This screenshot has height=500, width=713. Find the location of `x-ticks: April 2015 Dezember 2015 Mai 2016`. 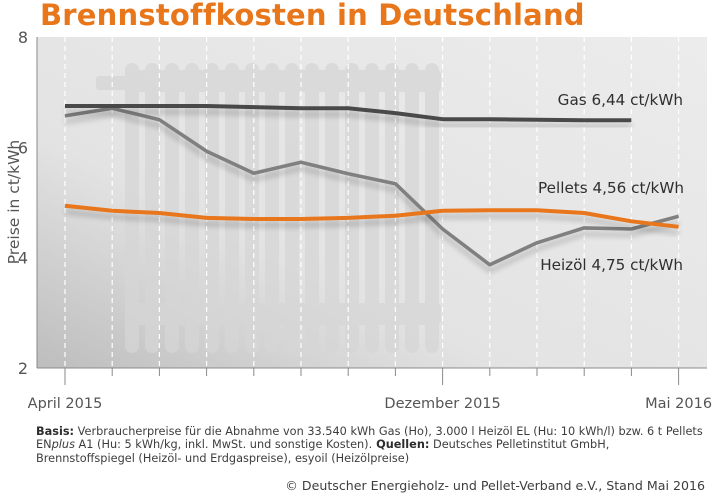

x-ticks: April 2015 Dezember 2015 Mai 2016 is located at coordinates (370, 390).